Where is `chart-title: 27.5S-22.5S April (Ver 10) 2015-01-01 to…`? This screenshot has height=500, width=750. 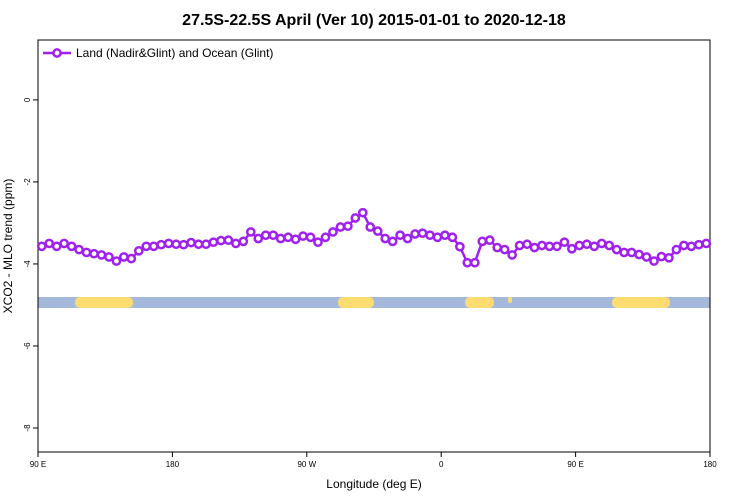
chart-title: 27.5S-22.5S April (Ver 10) 2015-01-01 to… is located at coordinates (374, 20).